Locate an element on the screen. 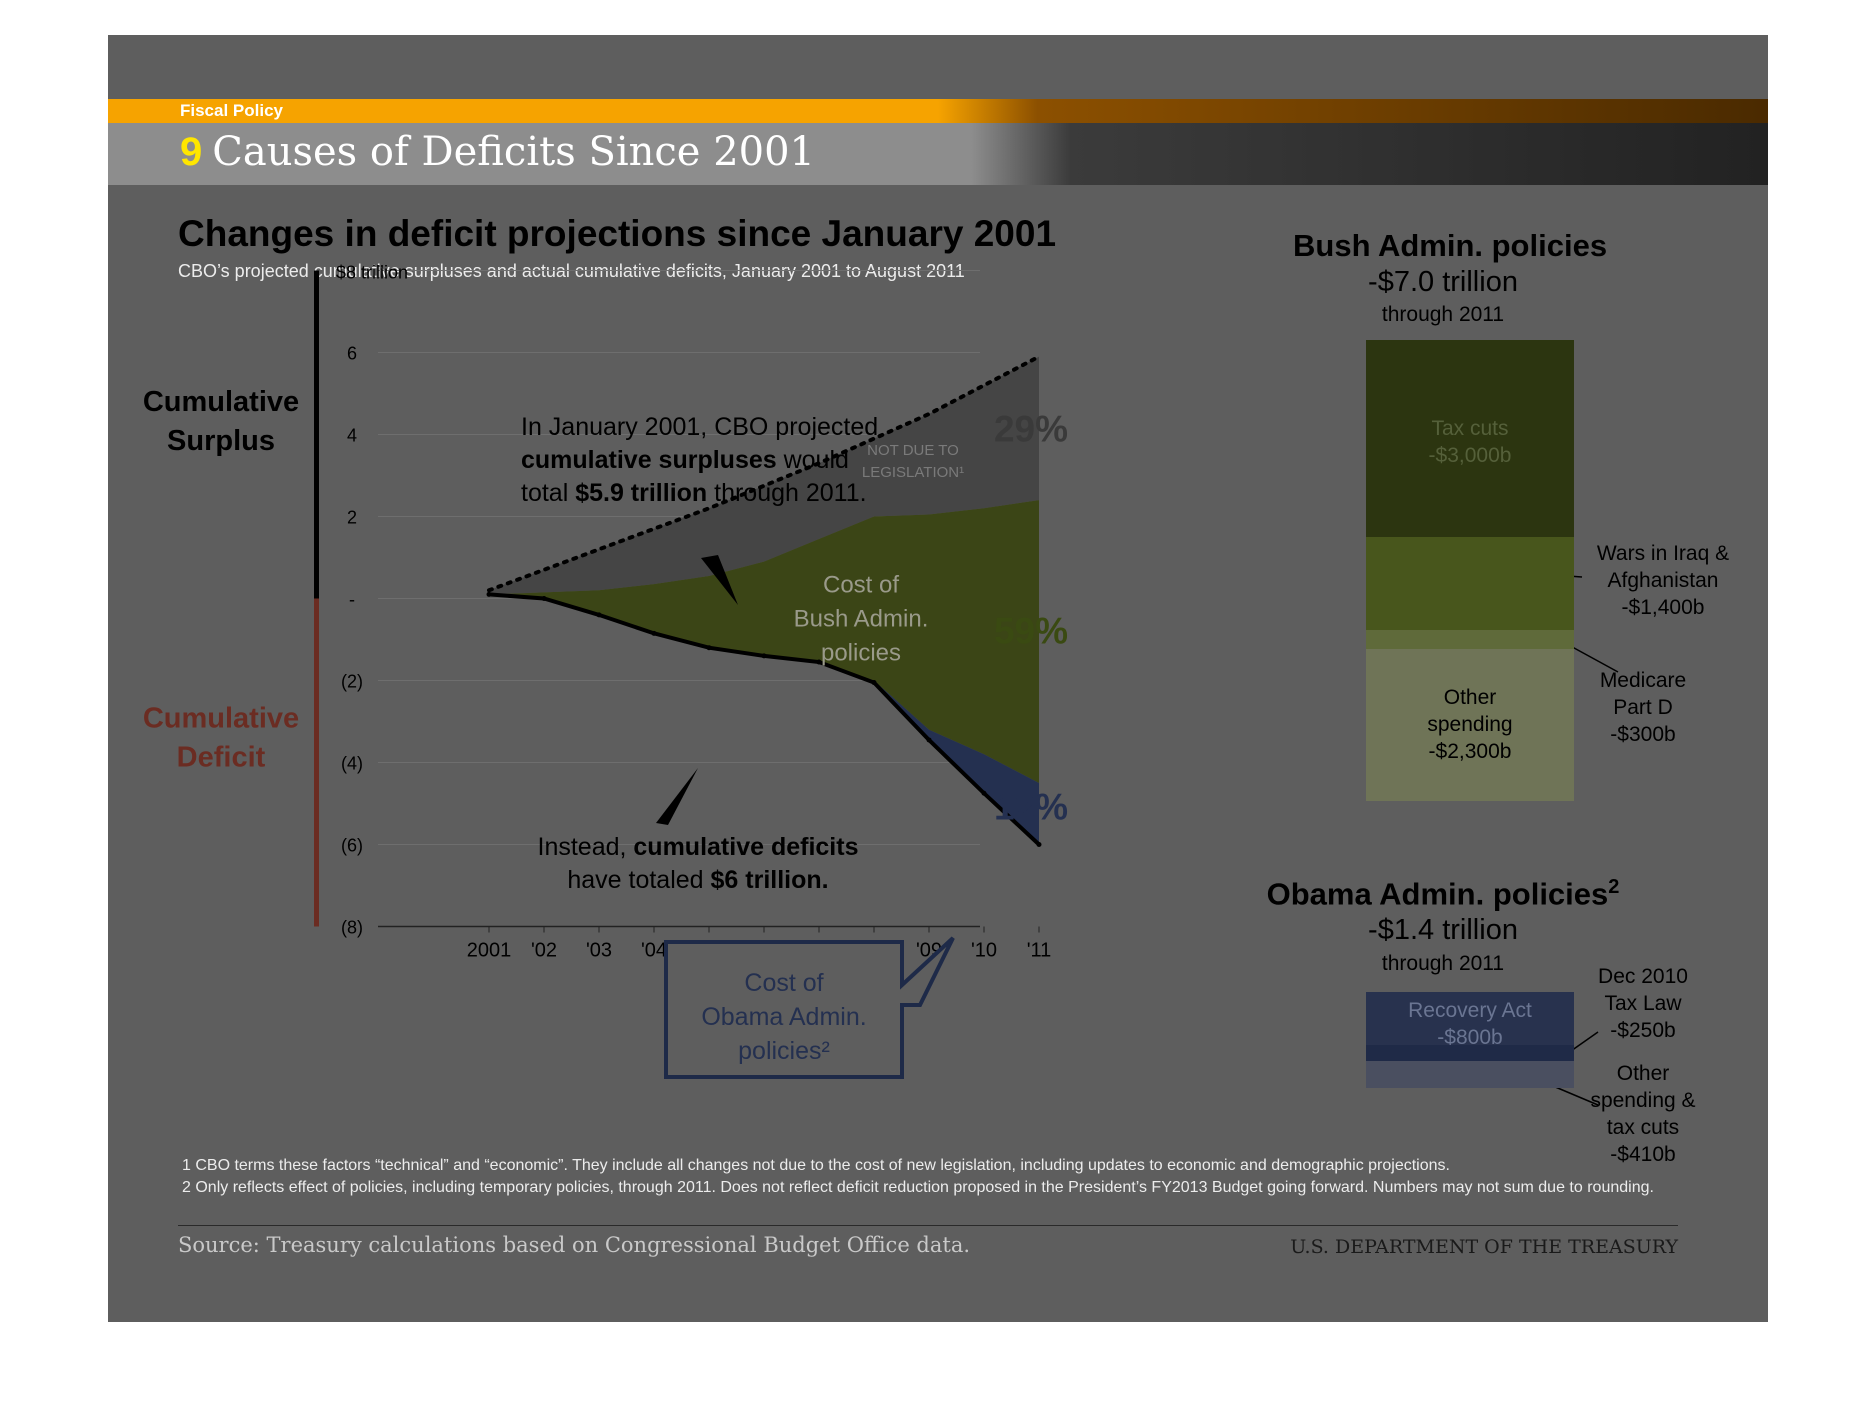 The width and height of the screenshot is (1866, 1404). segment-label-line: Recovery Act is located at coordinates (1470, 1010).